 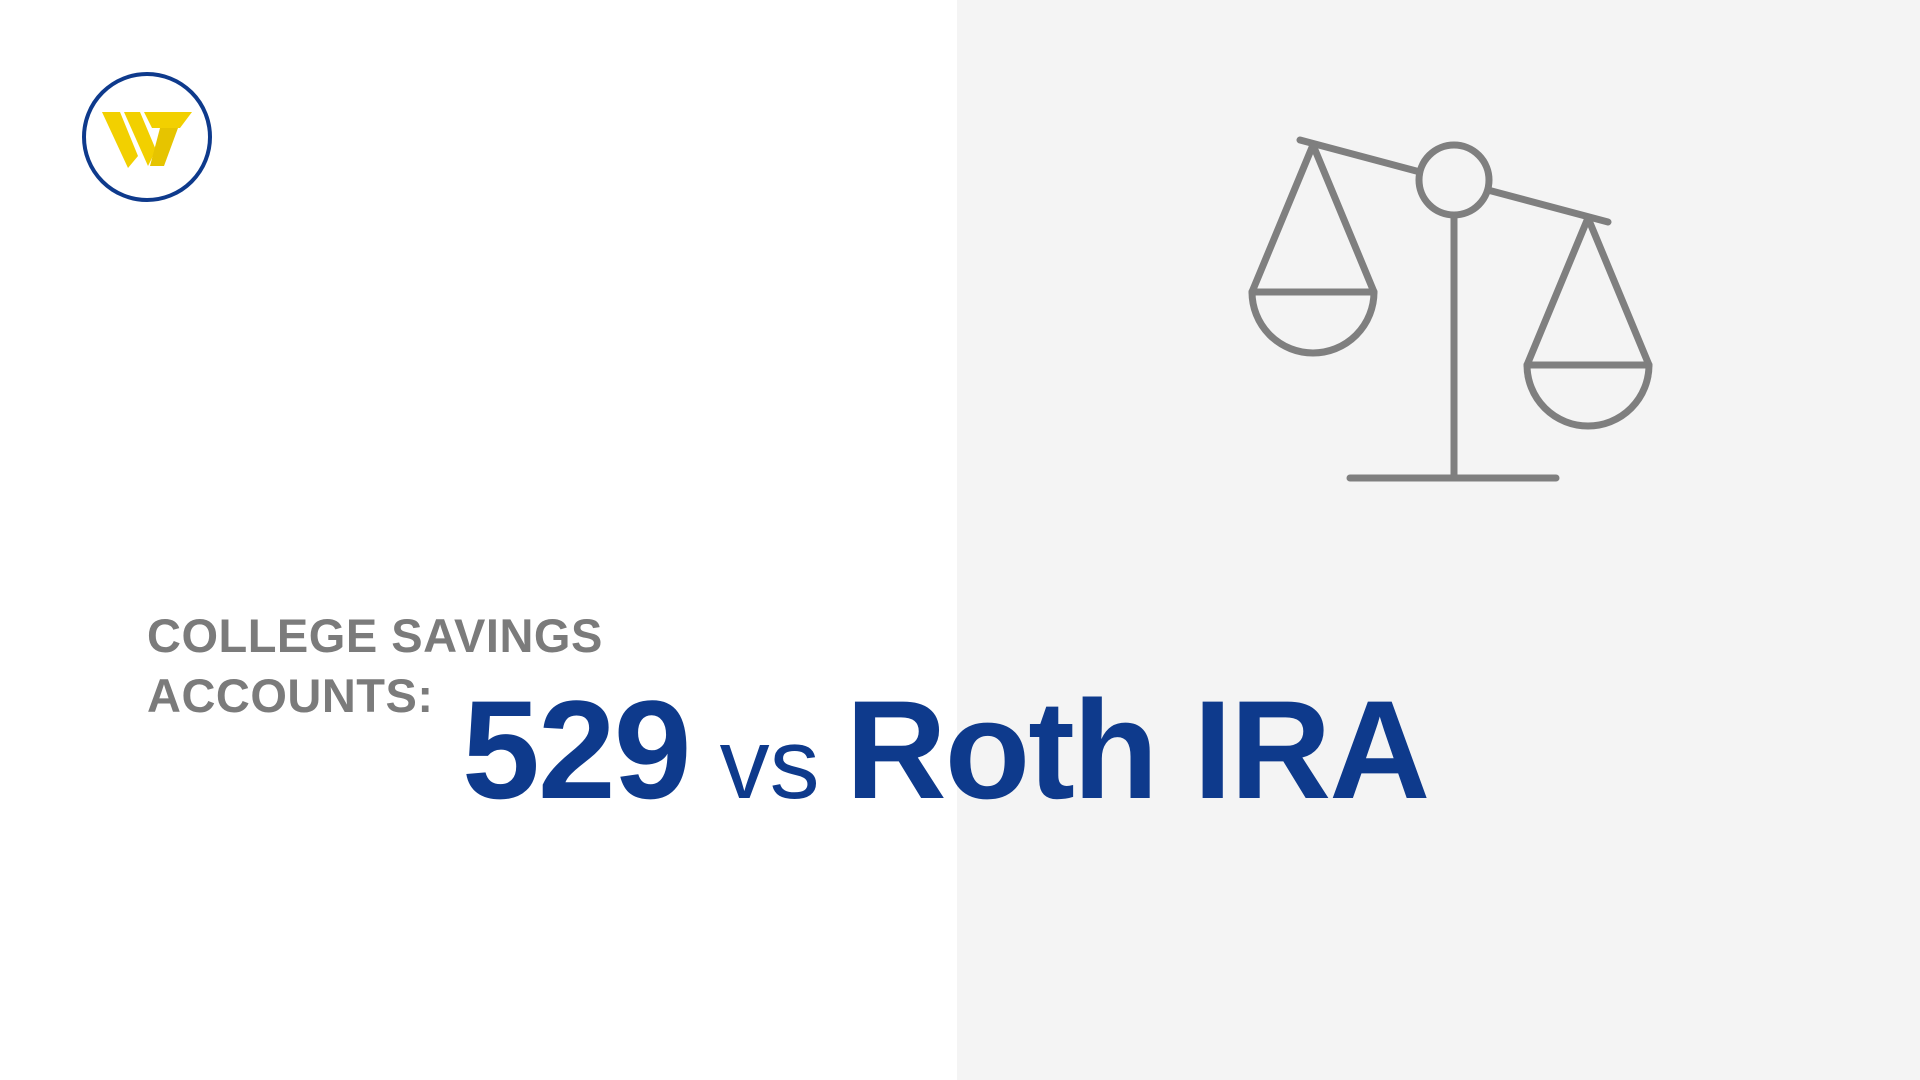 What do you see at coordinates (1138, 749) in the screenshot?
I see `headline-roth-ira: Roth IRA` at bounding box center [1138, 749].